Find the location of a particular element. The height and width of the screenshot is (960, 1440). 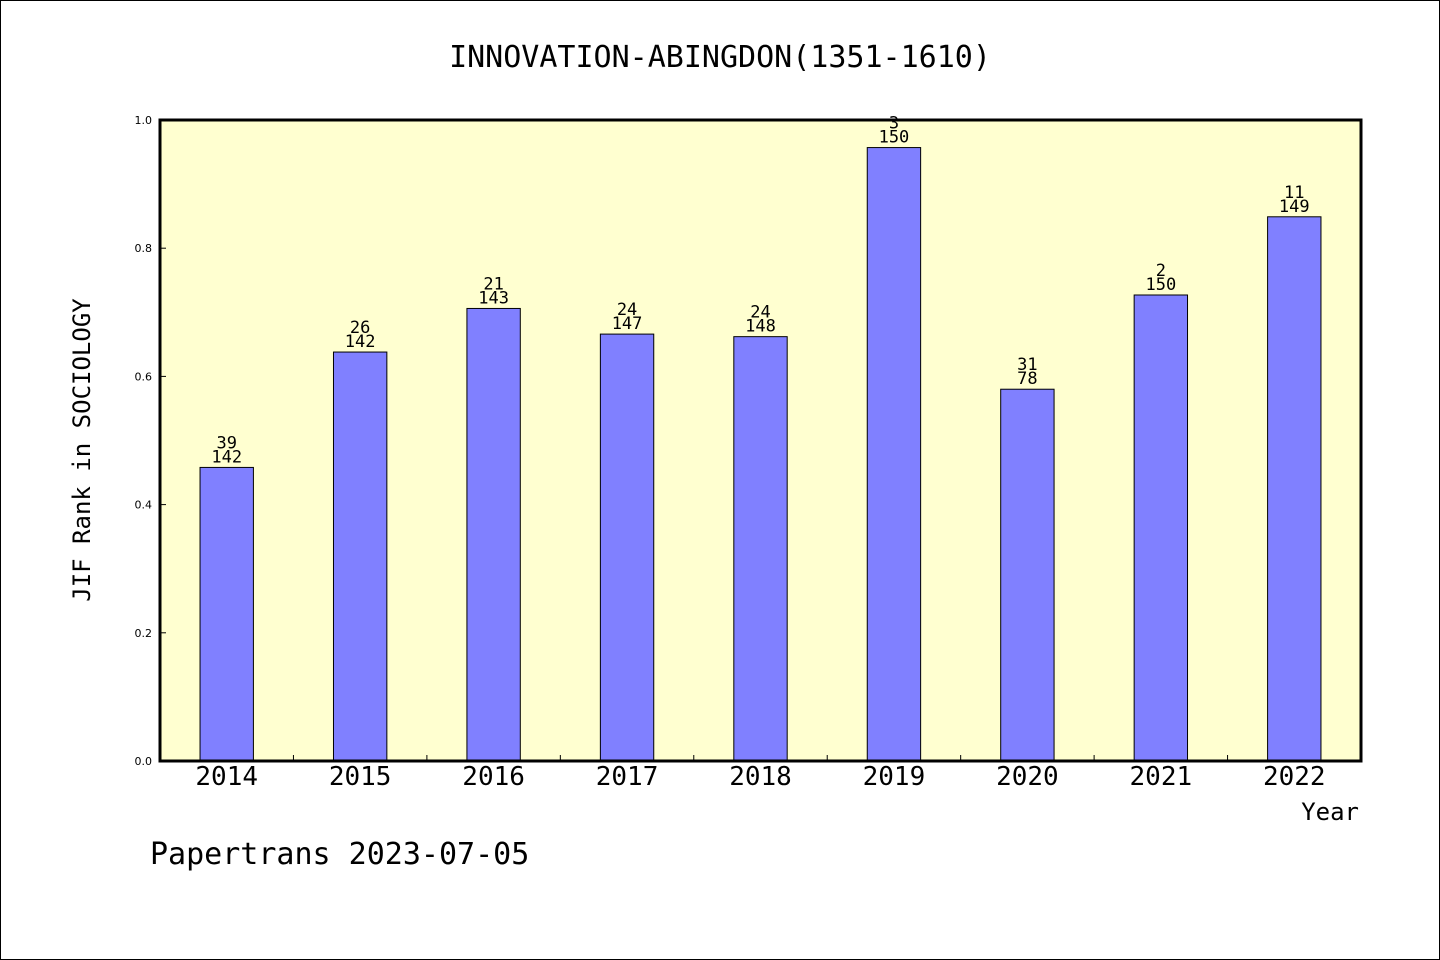

y-tick-label: 1.0 is located at coordinates (144, 120).